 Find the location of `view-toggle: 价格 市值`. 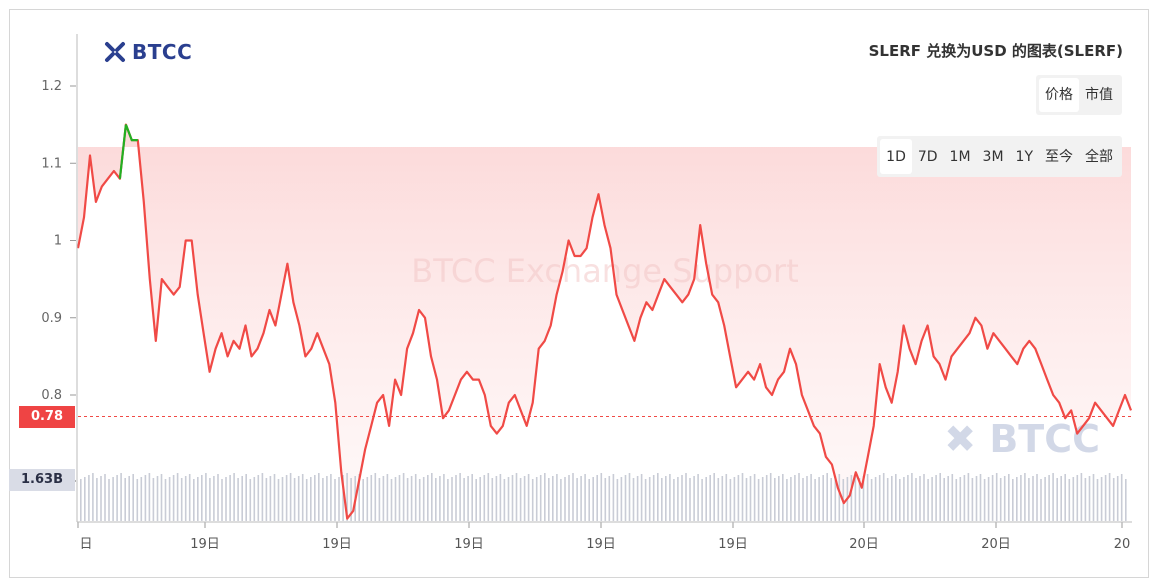

view-toggle: 价格 市值 is located at coordinates (1079, 95).